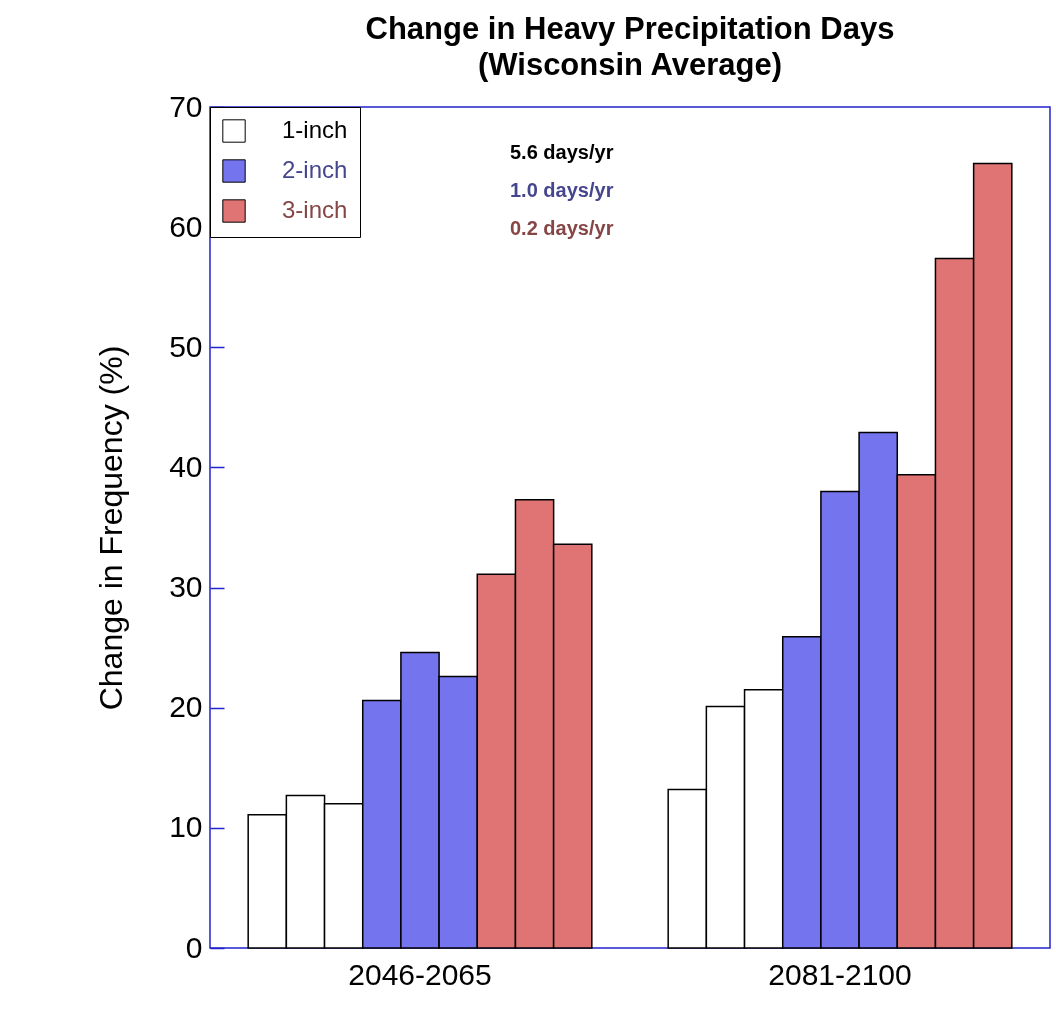 The width and height of the screenshot is (1056, 1010). Describe the element at coordinates (420, 974) in the screenshot. I see `x-tick-label: 2046-2065` at that location.